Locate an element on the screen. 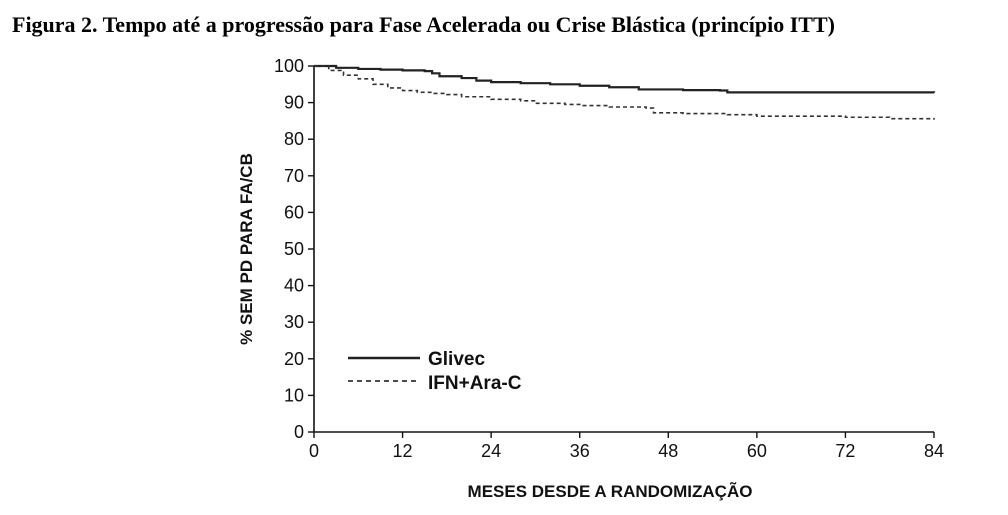  x-tick-label: 84 is located at coordinates (934, 451).